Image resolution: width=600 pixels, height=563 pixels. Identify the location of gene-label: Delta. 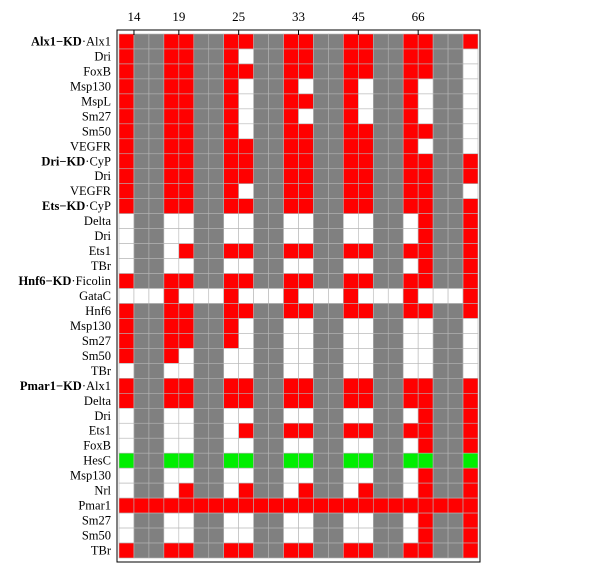
(98, 401).